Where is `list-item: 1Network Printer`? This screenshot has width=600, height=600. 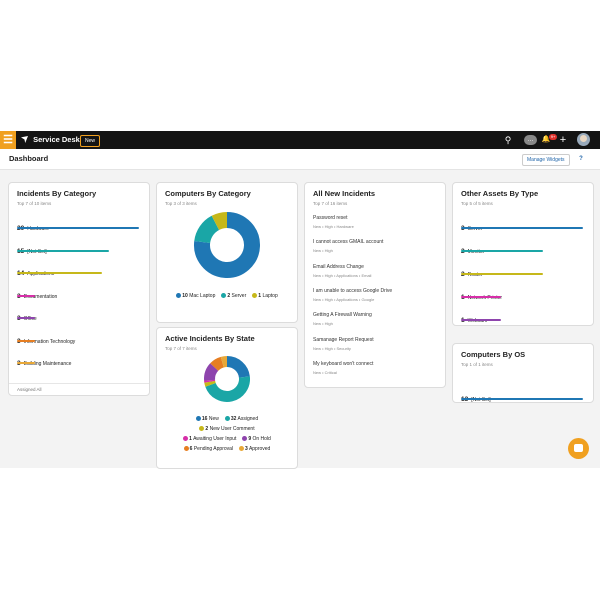 list-item: 1Network Printer is located at coordinates (481, 293).